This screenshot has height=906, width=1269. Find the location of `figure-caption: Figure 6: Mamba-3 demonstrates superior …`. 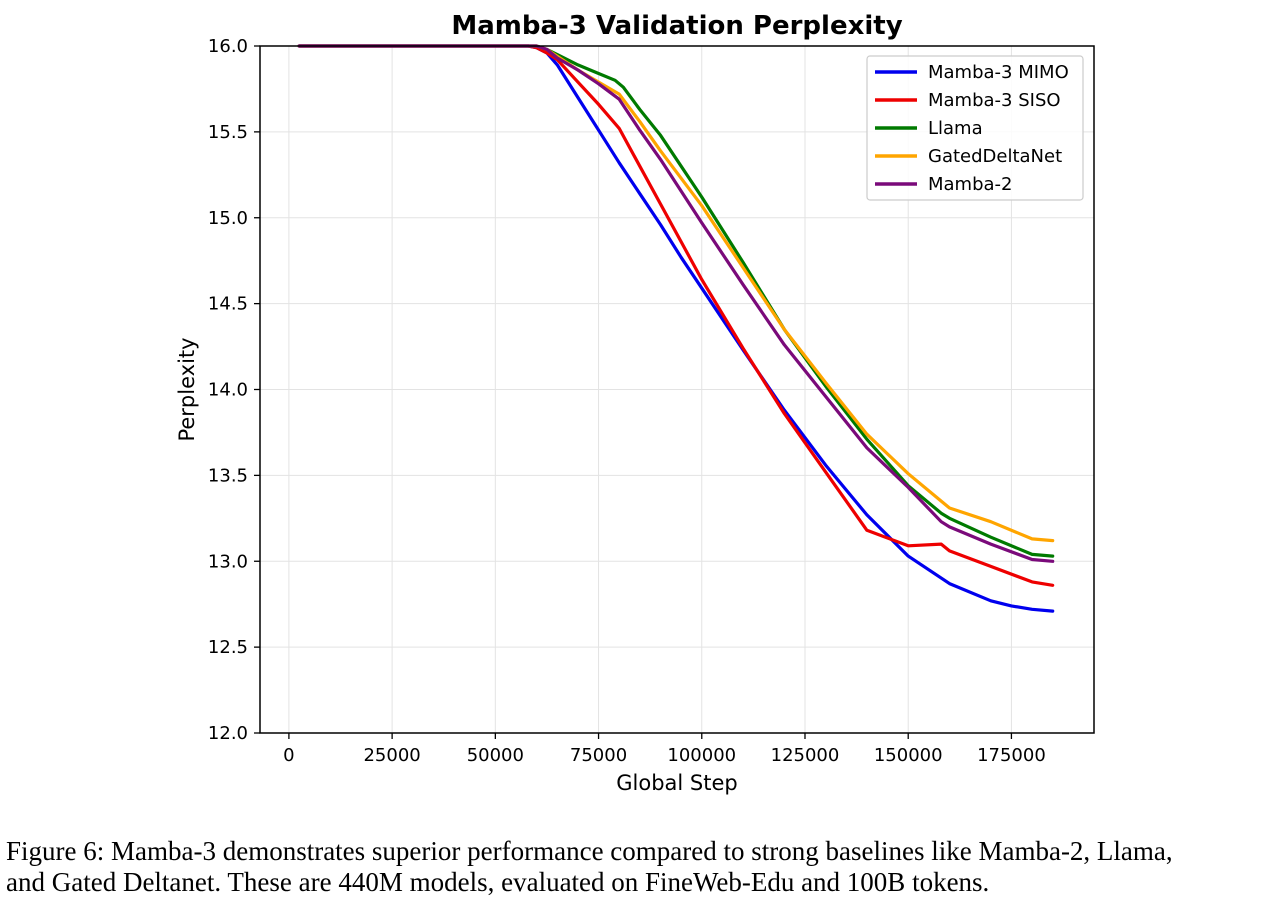

figure-caption: Figure 6: Mamba-3 demonstrates superior … is located at coordinates (635, 867).